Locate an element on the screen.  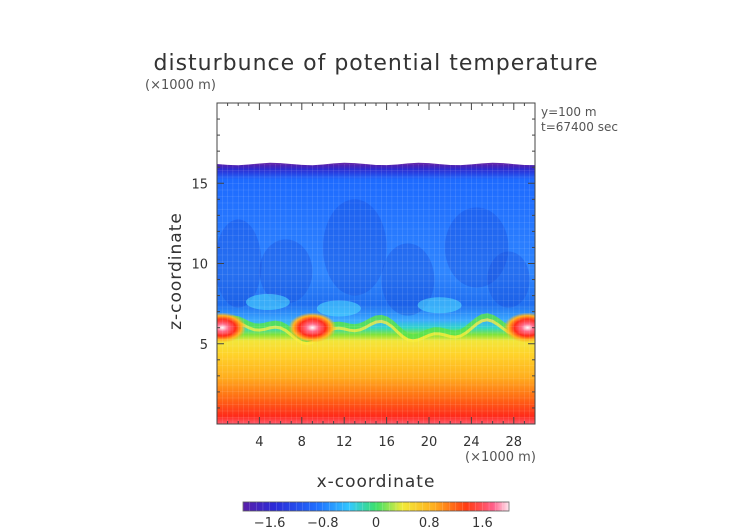
x-tick-label: 20 is located at coordinates (429, 442).